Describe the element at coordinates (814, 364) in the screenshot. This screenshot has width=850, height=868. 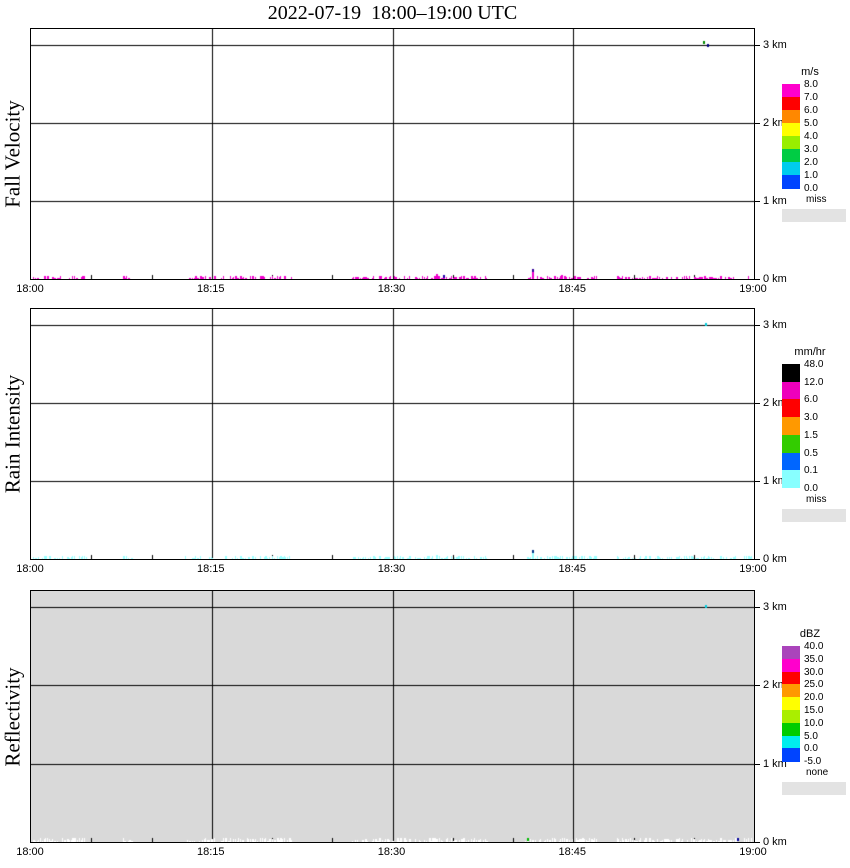
I see `colorbar-label: 48.0` at that location.